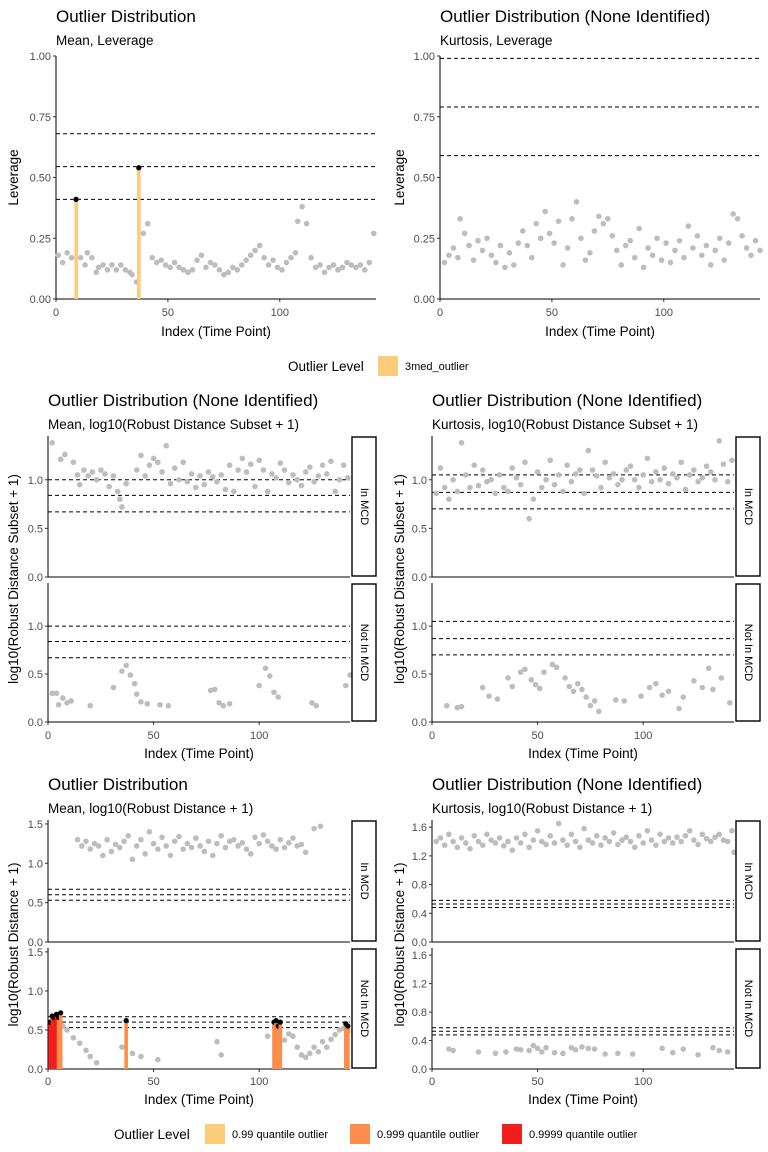 The width and height of the screenshot is (768, 1152). Describe the element at coordinates (364, 1008) in the screenshot. I see `facet-strip-box` at that location.